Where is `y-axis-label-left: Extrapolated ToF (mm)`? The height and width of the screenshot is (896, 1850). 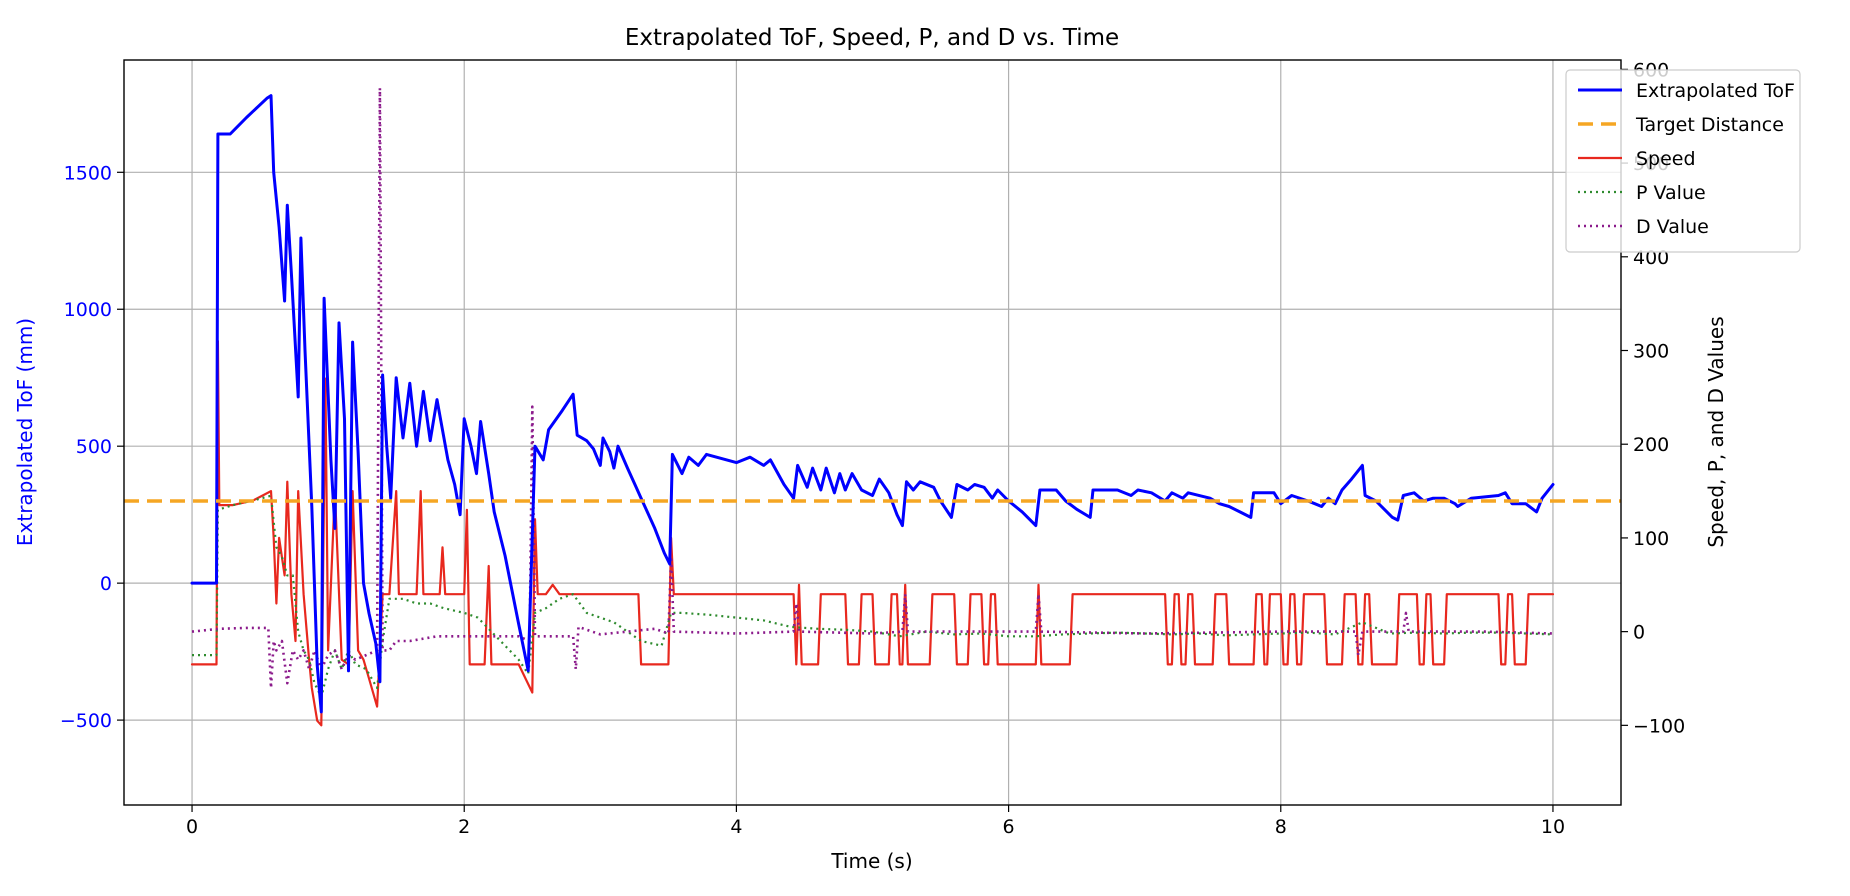 y-axis-label-left: Extrapolated ToF (mm) is located at coordinates (25, 432).